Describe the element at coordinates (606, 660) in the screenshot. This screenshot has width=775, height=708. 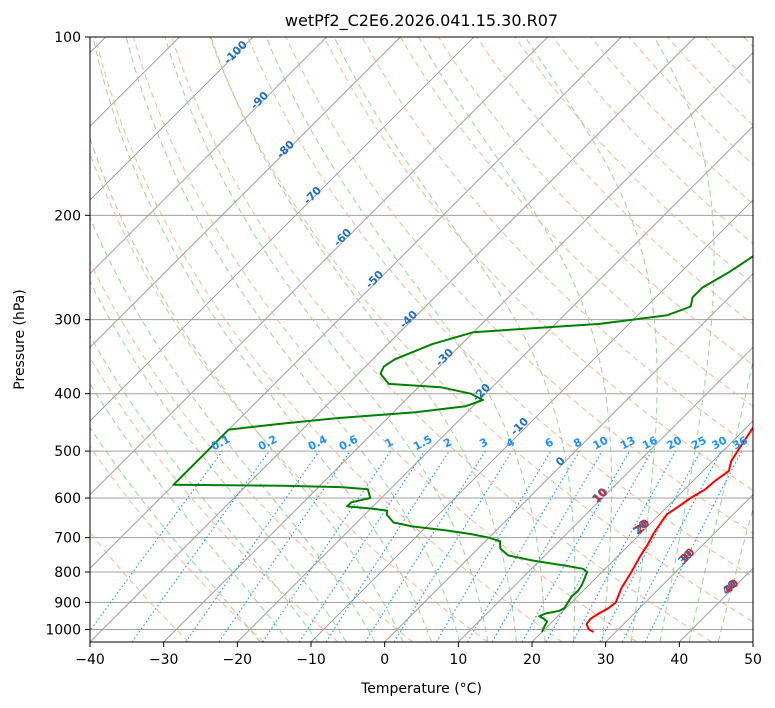
I see `x-tick-label: 30` at that location.